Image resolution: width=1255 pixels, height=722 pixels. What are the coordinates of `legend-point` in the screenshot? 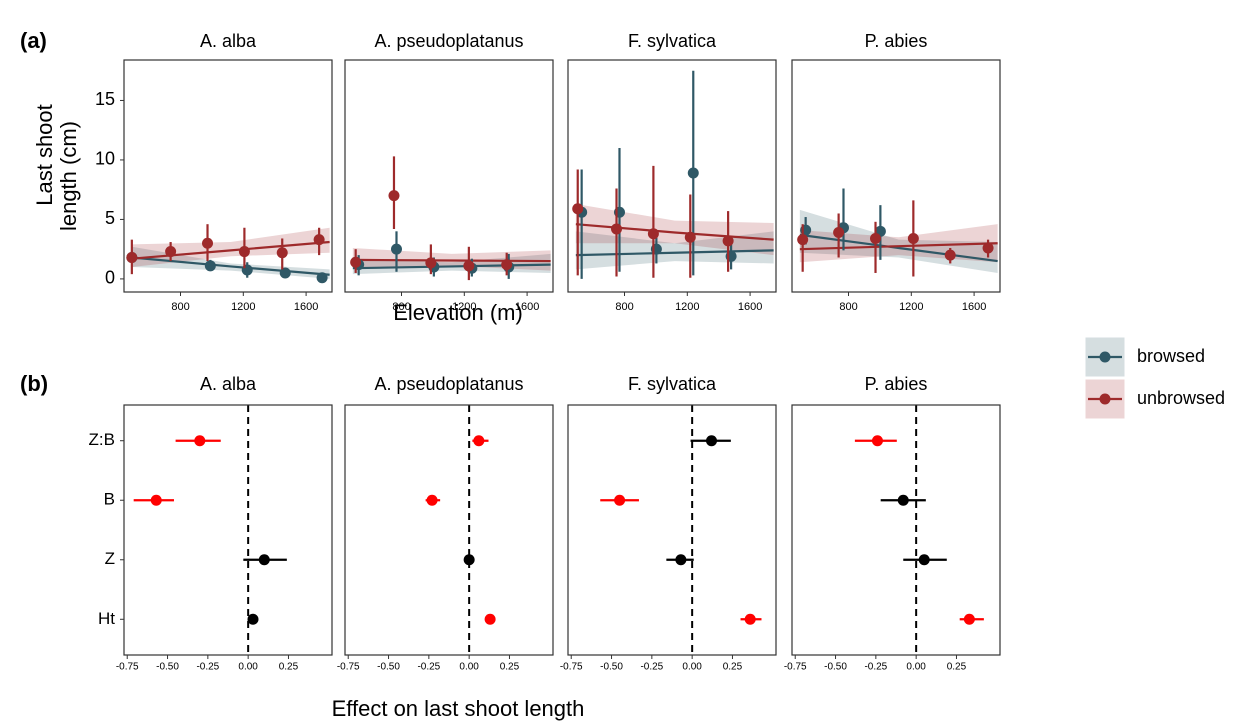 It's located at (1105, 399).